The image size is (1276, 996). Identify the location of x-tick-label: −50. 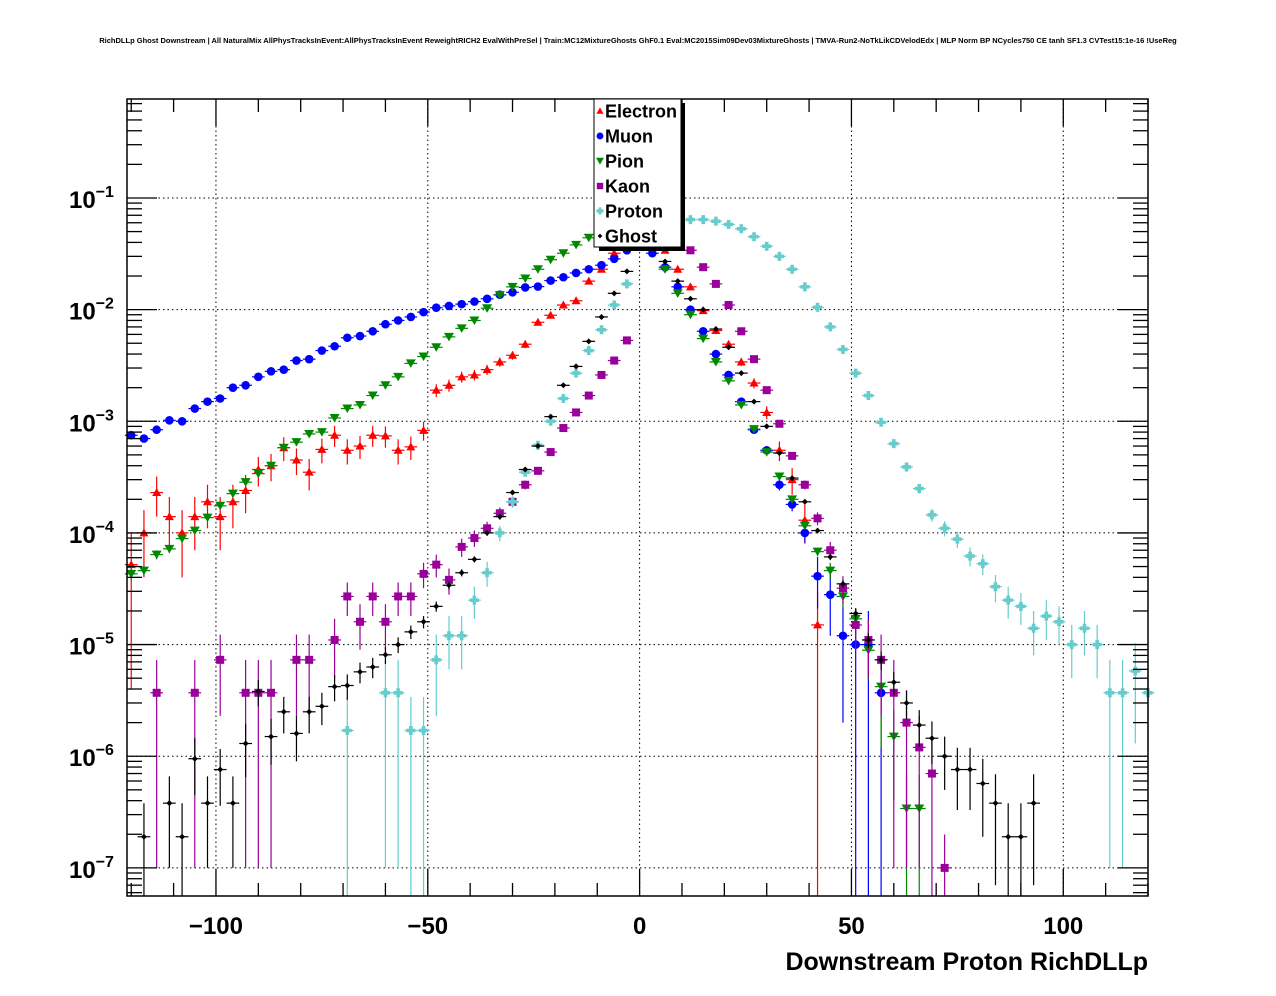
(427, 926).